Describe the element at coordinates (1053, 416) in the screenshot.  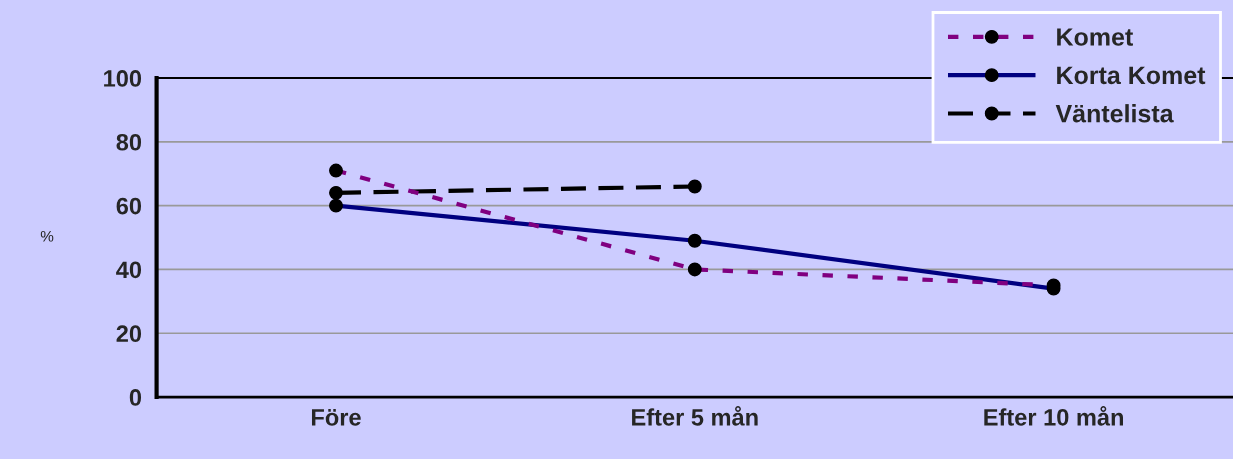
I see `x-tick-label: Efter 10 mån` at that location.